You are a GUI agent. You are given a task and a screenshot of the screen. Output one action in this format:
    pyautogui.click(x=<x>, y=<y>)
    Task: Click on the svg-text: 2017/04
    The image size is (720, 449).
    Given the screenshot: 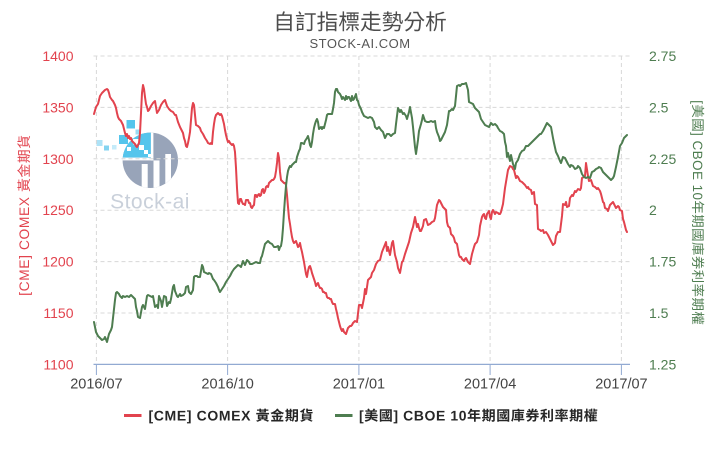 What is the action you would take?
    pyautogui.click(x=490, y=385)
    